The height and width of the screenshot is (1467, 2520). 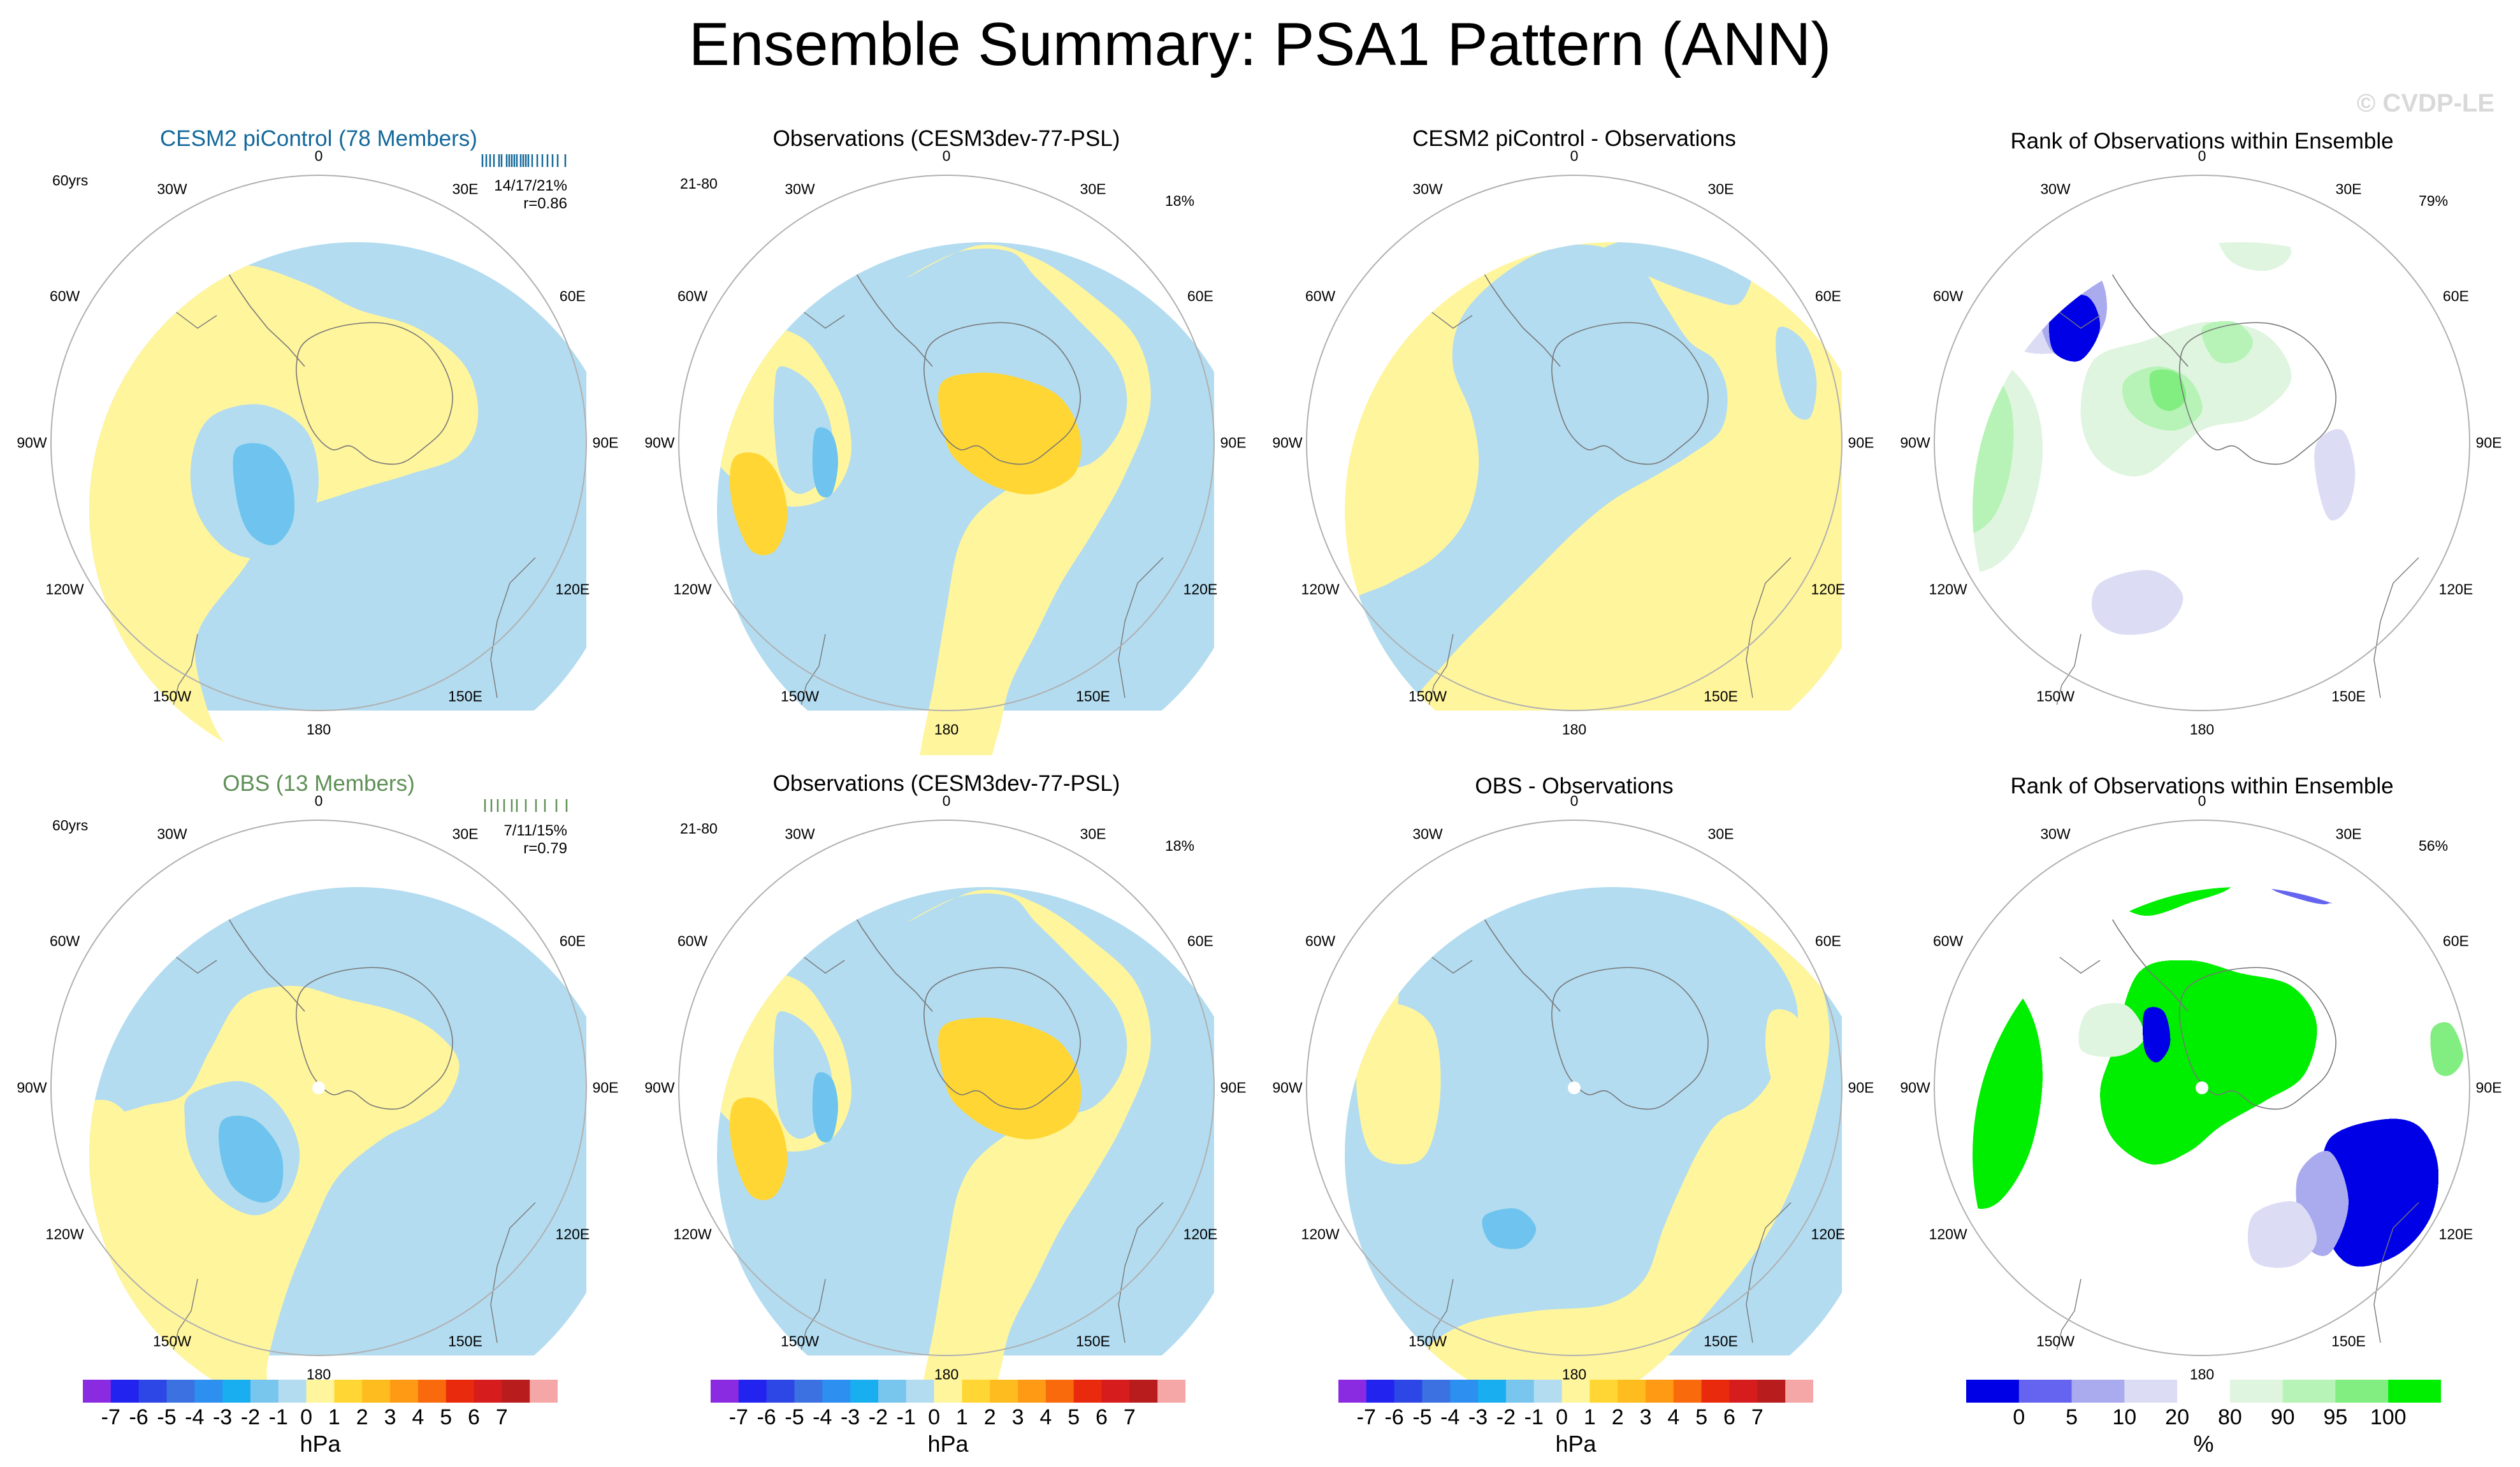 What do you see at coordinates (948, 1423) in the screenshot?
I see `colorbar-hpa-2: -7 -6 -5 -4 -3 -2 -1 0 1 2 3 4 5 6 7 hPa` at bounding box center [948, 1423].